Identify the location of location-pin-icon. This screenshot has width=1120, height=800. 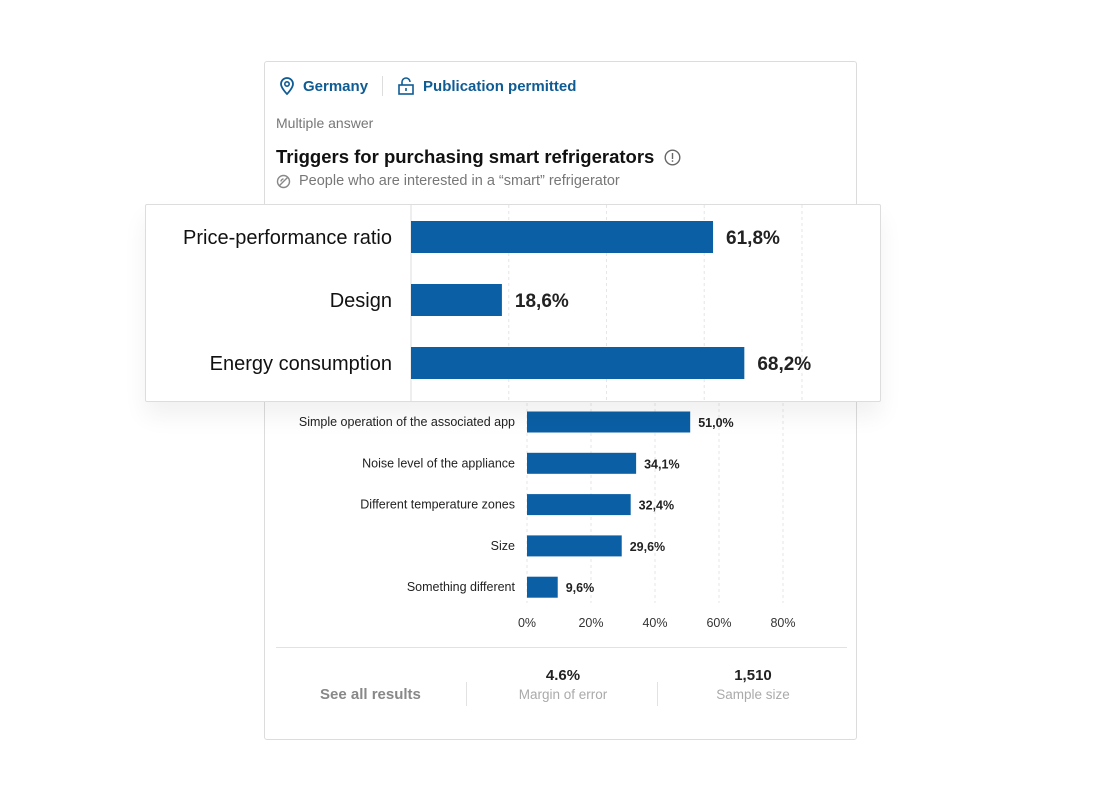
(287, 86).